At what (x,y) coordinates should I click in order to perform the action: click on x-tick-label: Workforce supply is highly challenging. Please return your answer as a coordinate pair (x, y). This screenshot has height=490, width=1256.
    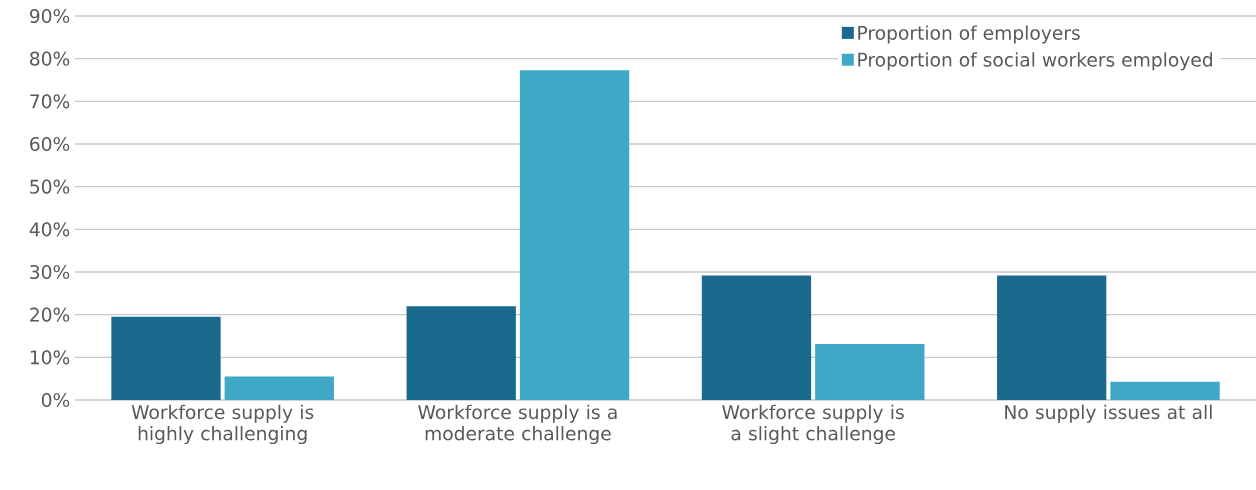
    Looking at the image, I should click on (222, 424).